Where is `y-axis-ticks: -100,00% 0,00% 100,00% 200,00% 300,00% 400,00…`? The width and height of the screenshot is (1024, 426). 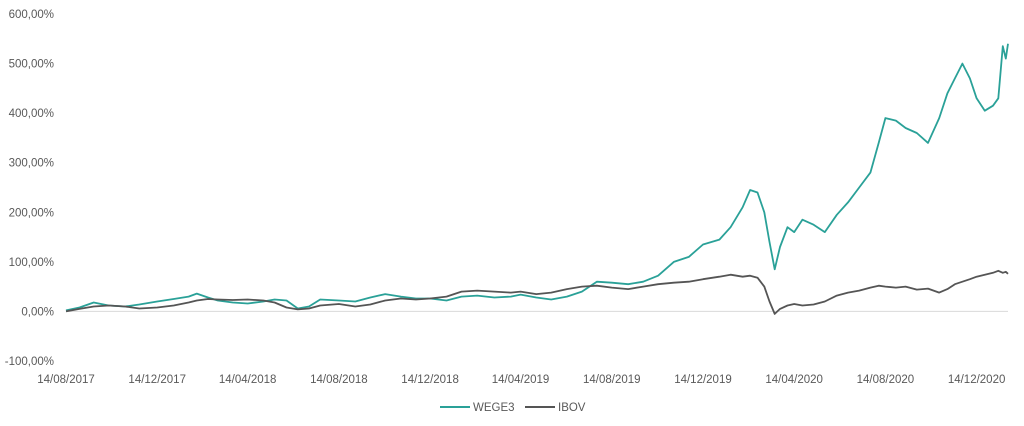 y-axis-ticks: -100,00% 0,00% 100,00% 200,00% 300,00% 400,00… is located at coordinates (29, 188).